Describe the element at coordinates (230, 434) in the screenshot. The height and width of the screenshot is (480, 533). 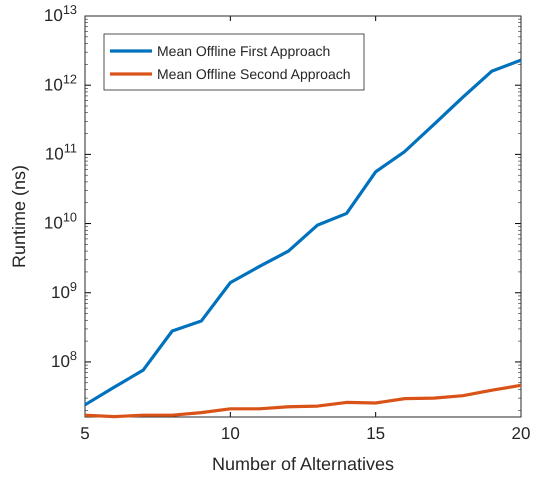
I see `x-tick-label: 10` at that location.